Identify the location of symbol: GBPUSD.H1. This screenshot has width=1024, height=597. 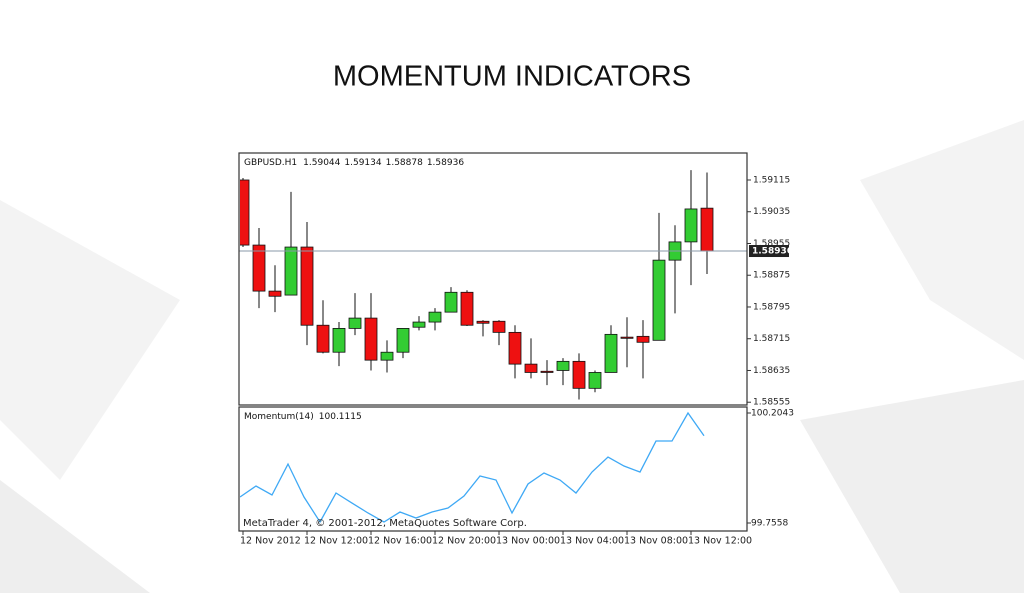
(270, 163).